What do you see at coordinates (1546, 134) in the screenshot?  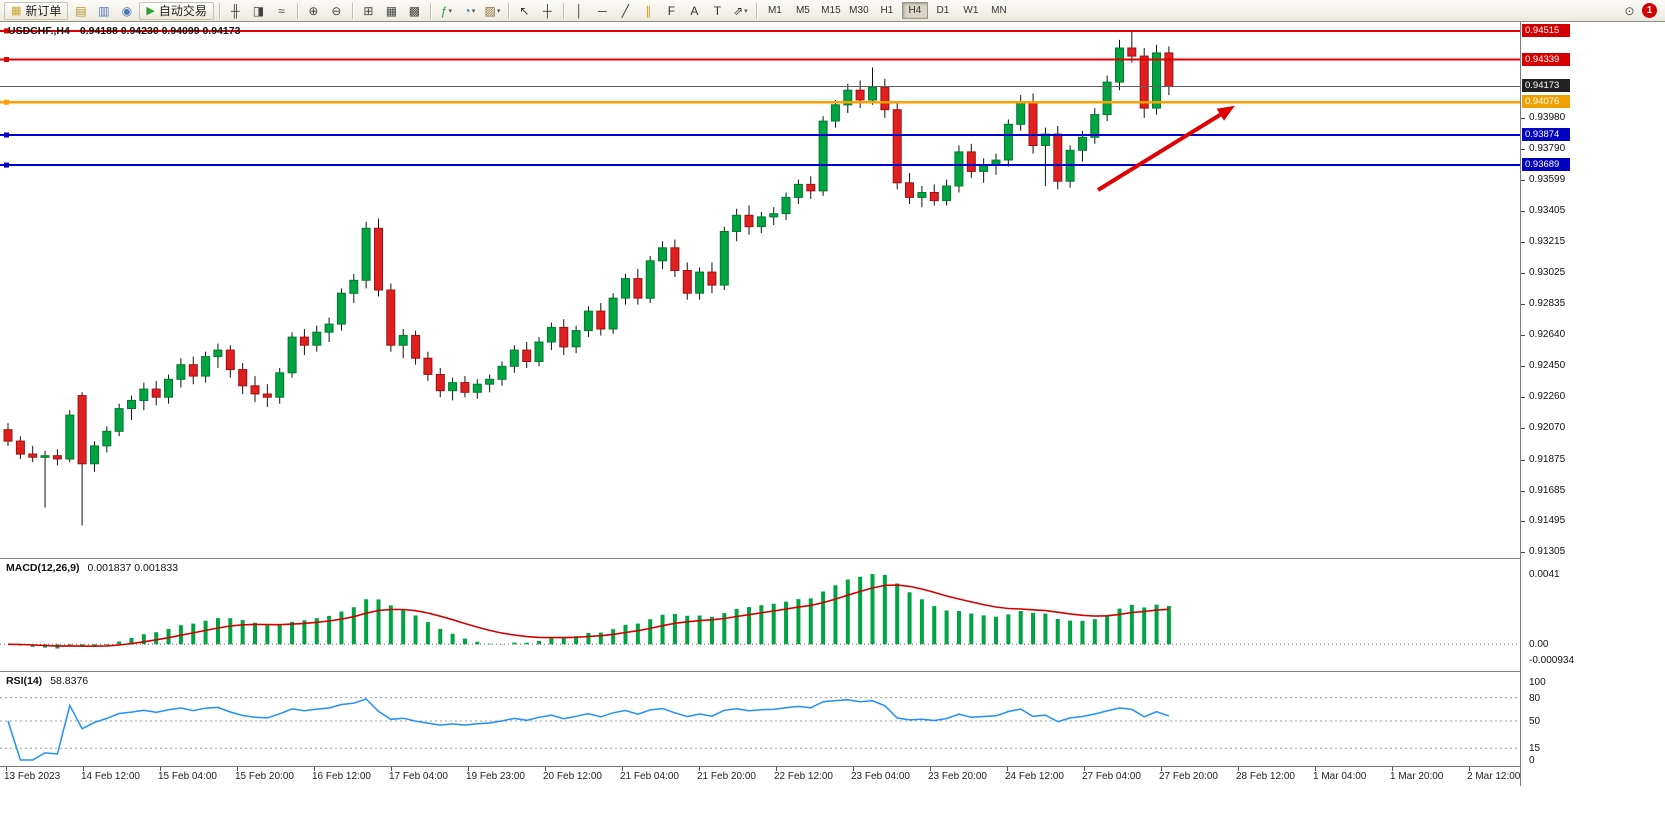 I see `price-badge-0.93874: 0.93874` at bounding box center [1546, 134].